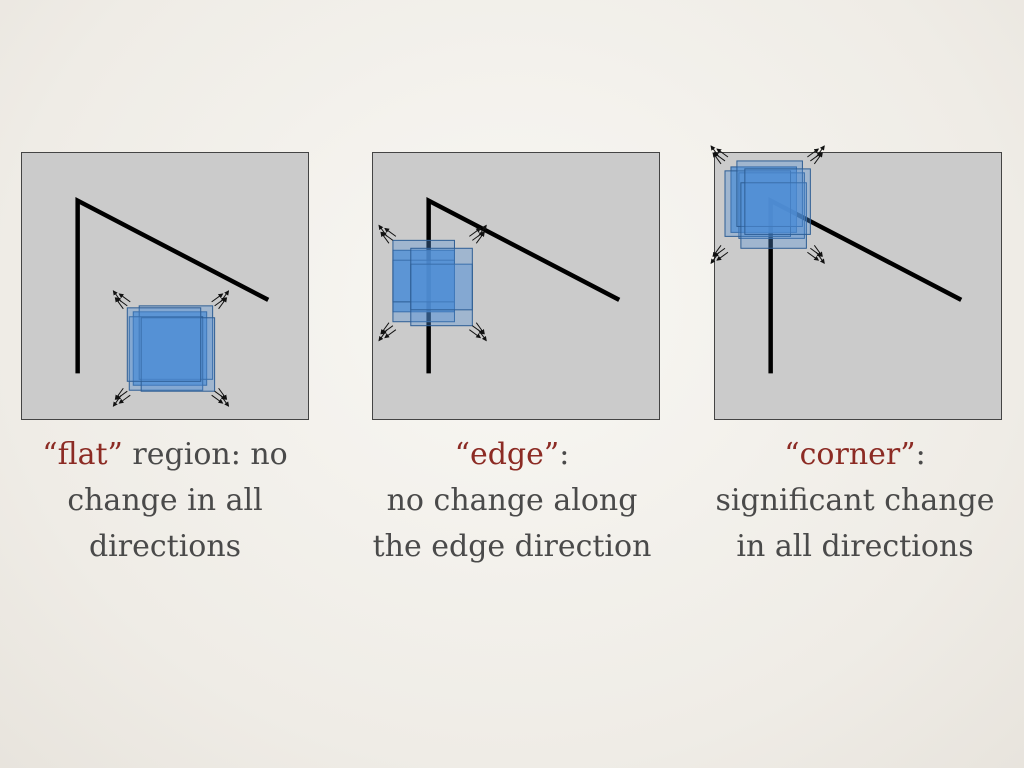  What do you see at coordinates (850, 454) in the screenshot?
I see `caption-term: “corner”` at bounding box center [850, 454].